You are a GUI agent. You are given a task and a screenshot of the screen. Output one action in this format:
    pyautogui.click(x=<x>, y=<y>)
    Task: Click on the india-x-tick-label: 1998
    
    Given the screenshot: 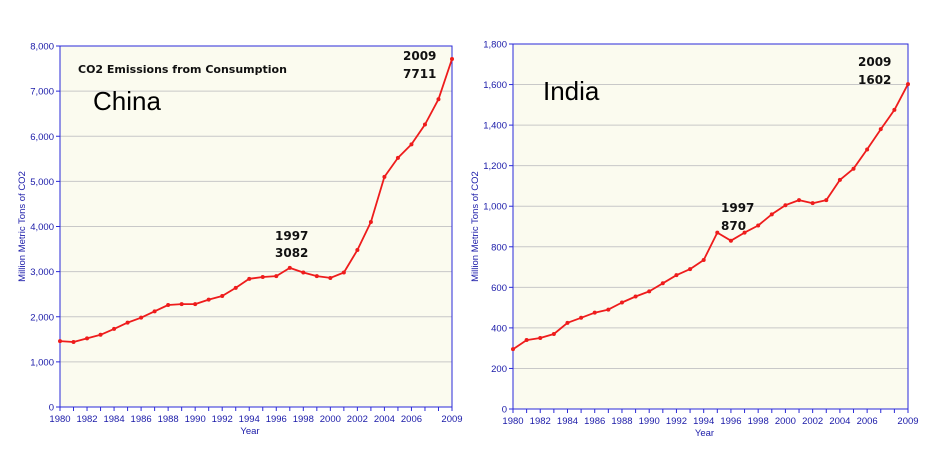 What is the action you would take?
    pyautogui.click(x=758, y=421)
    